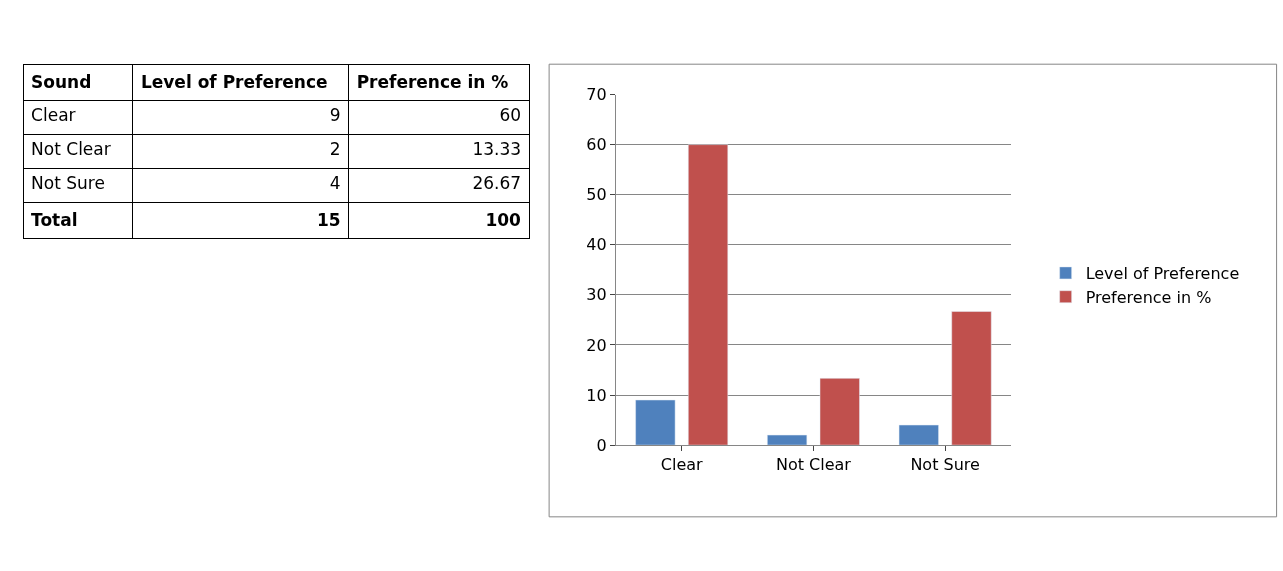 The height and width of the screenshot is (571, 1283). Describe the element at coordinates (596, 345) in the screenshot. I see `y-tick-label: 20` at that location.